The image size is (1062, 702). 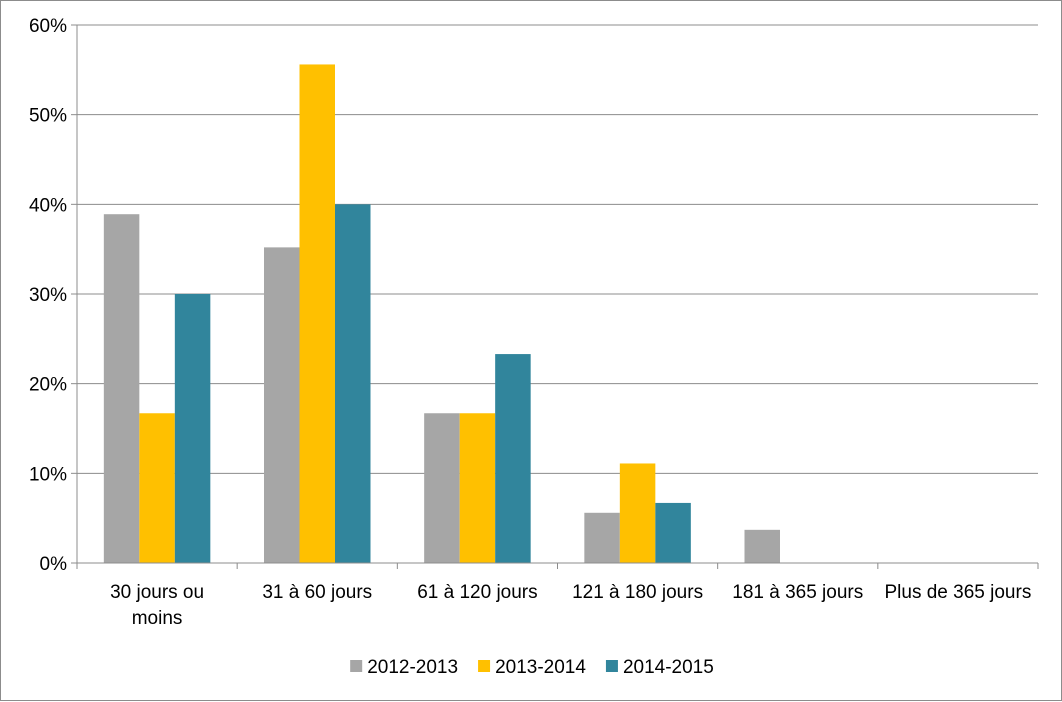 I want to click on legend-item-2014-2015: 2014-2015, so click(x=659, y=667).